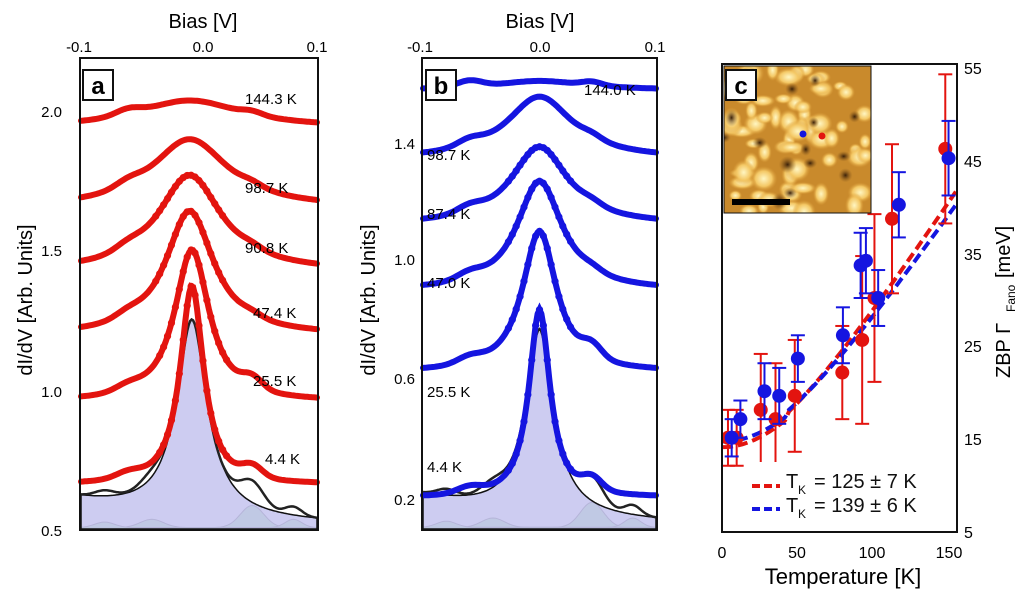 The image size is (1024, 596). I want to click on panel-b-xtick-1: -0.1, so click(420, 47).